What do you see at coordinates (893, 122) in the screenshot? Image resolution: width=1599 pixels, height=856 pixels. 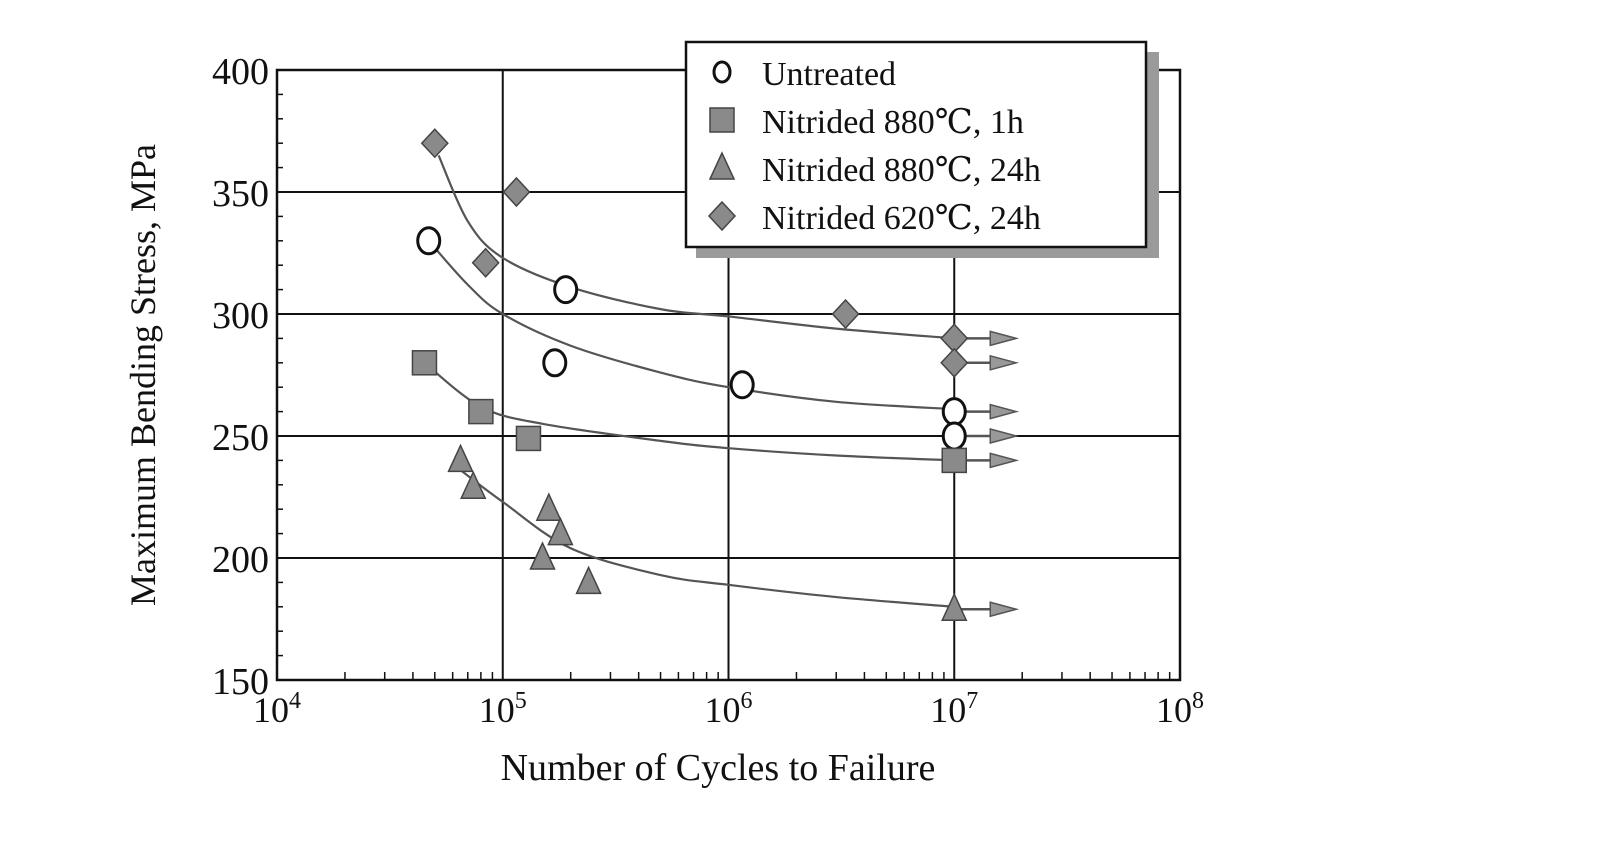 I see `legend-label: Nitrided 880℃, 1h` at bounding box center [893, 122].